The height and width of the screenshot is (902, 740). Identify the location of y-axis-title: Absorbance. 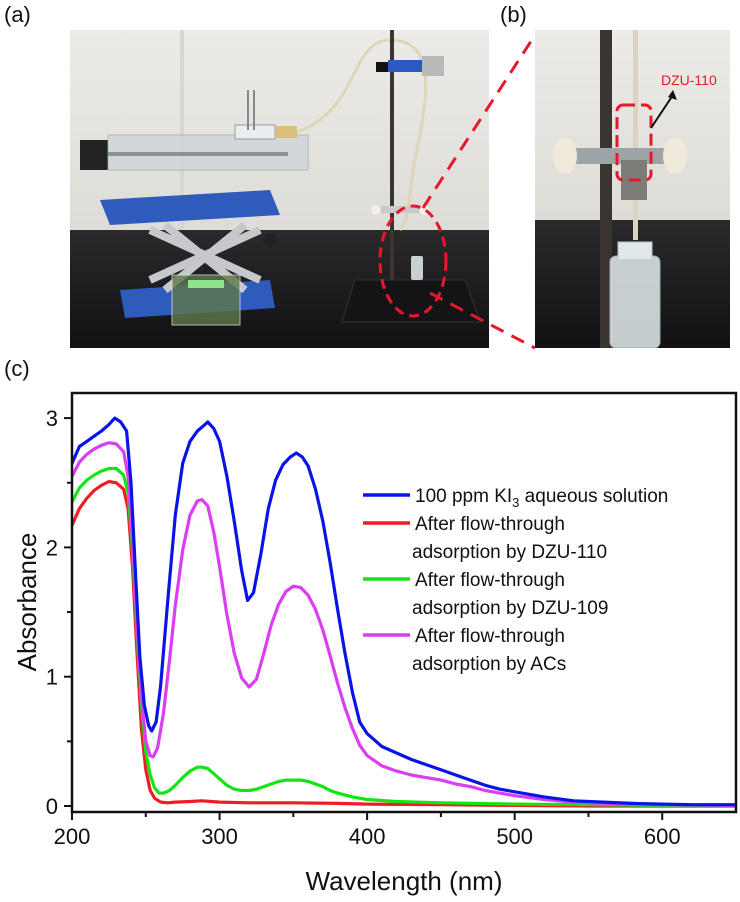
(27, 602).